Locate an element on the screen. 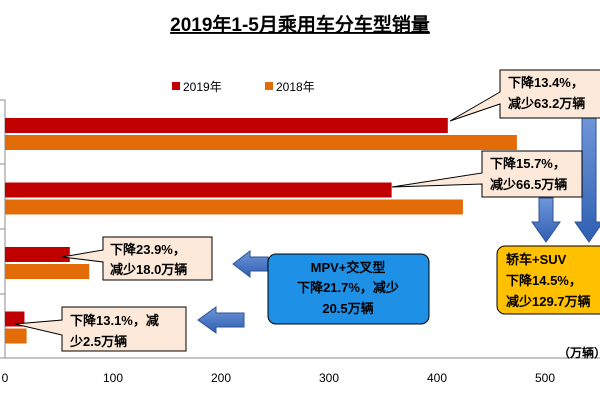 Image resolution: width=600 pixels, height=400 pixels. legend-label-2019: 2019年 is located at coordinates (202, 87).